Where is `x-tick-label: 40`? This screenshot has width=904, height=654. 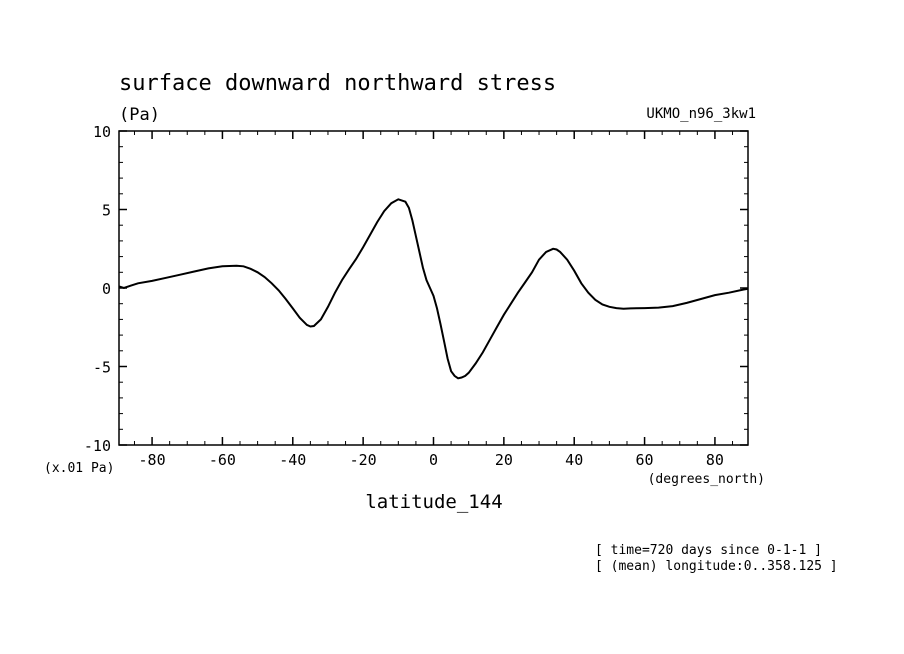
x-tick-label: 40 is located at coordinates (574, 460).